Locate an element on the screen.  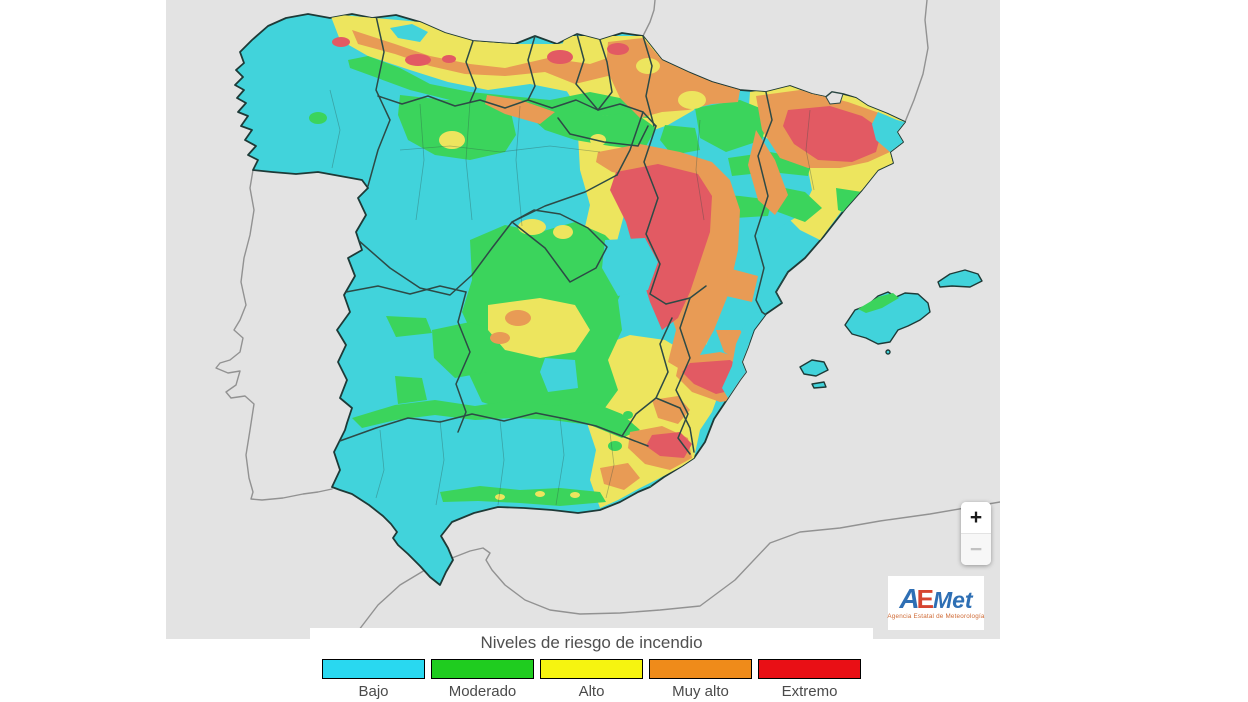
aemet-letter-e: E is located at coordinates (925, 598).